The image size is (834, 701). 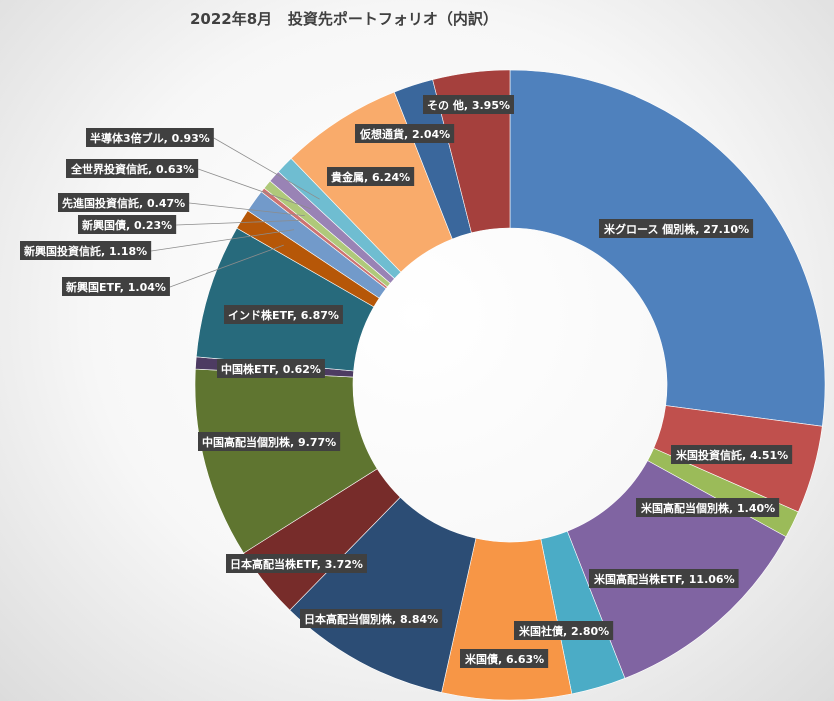 I want to click on data-label-text: インド株ETF, 6.87%, so click(x=283, y=315).